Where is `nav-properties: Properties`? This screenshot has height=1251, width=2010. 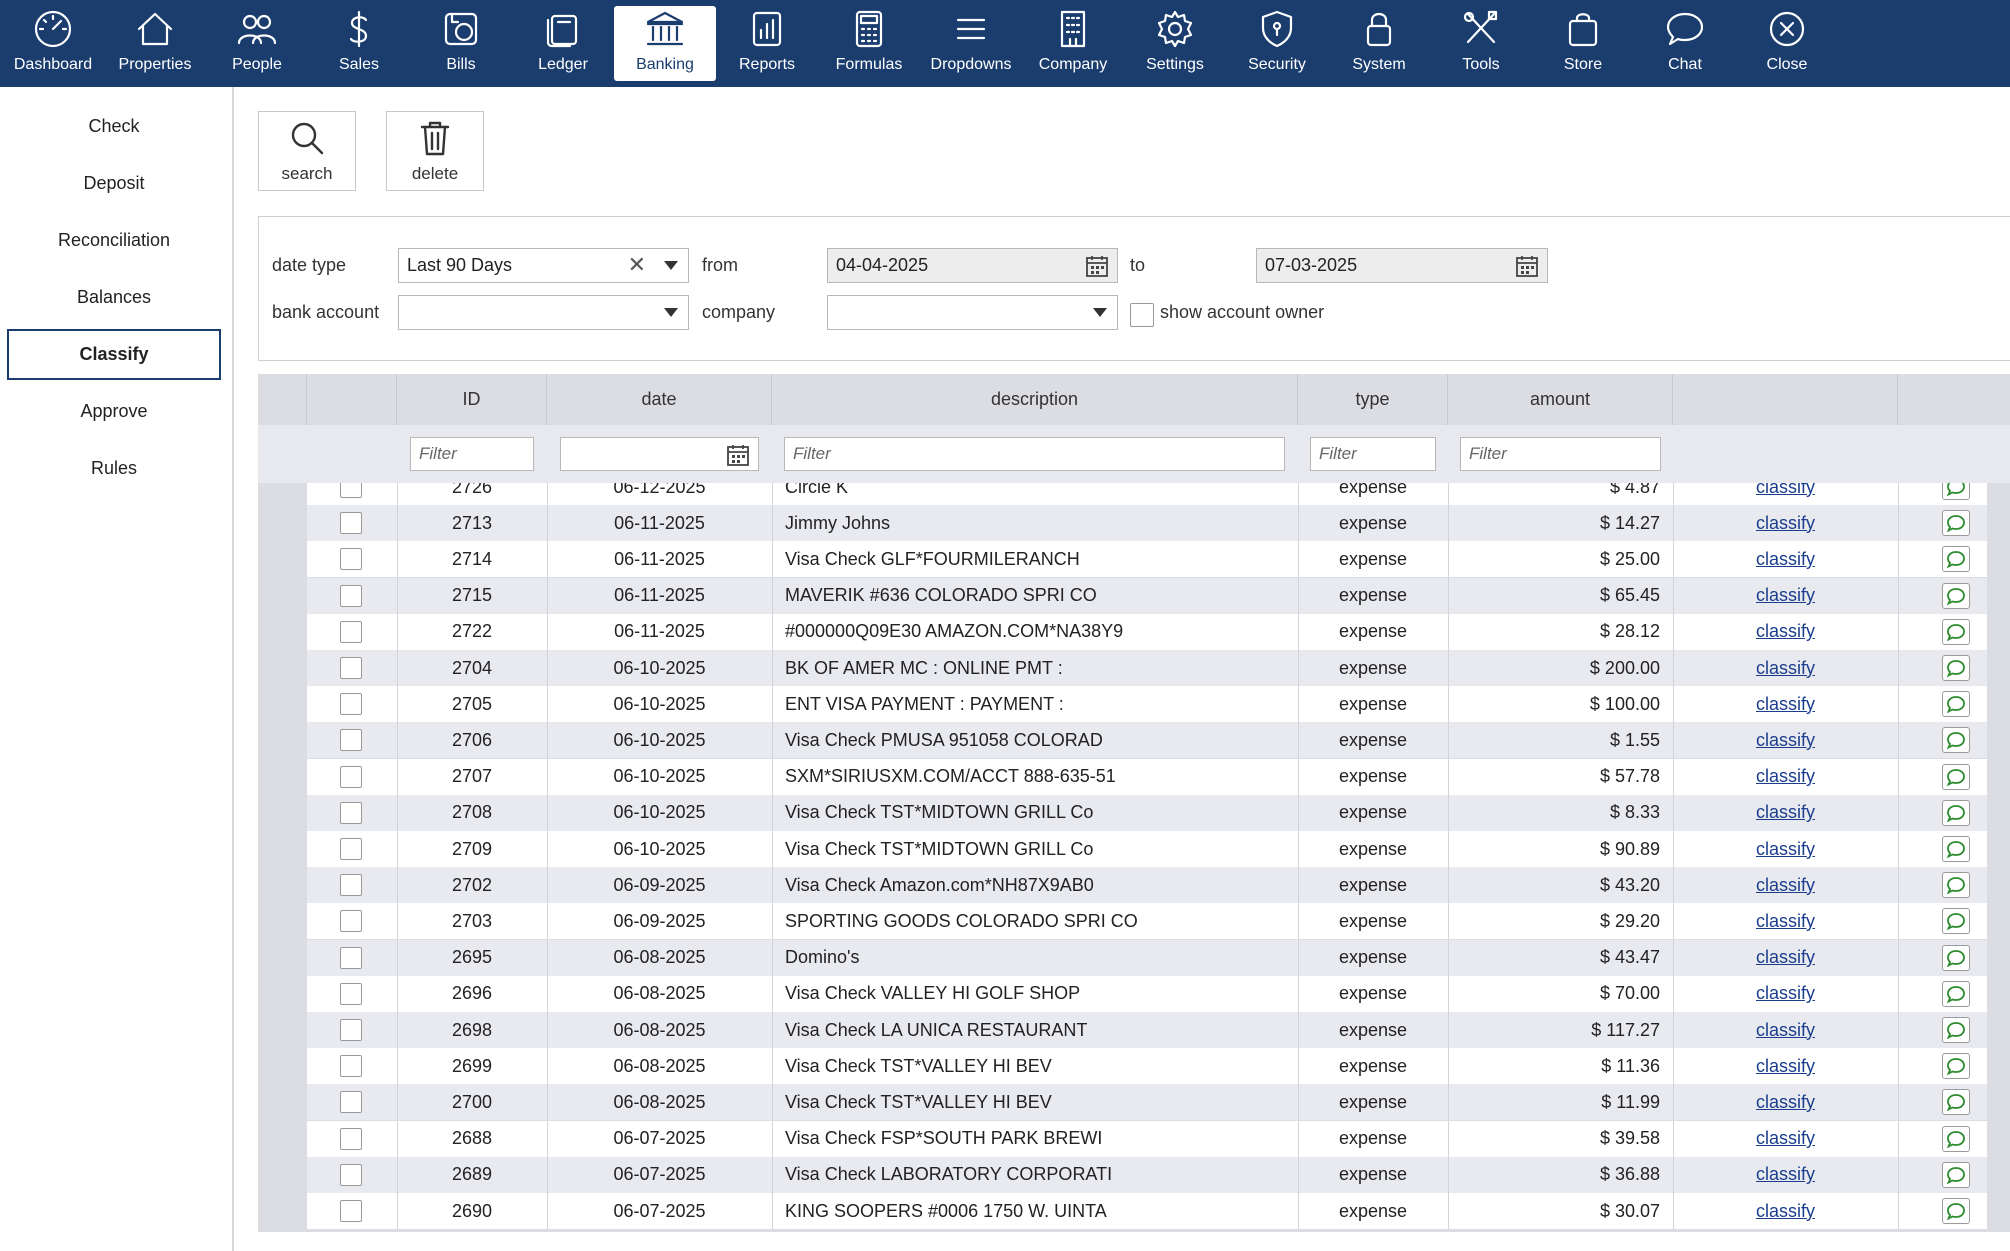 nav-properties: Properties is located at coordinates (155, 43).